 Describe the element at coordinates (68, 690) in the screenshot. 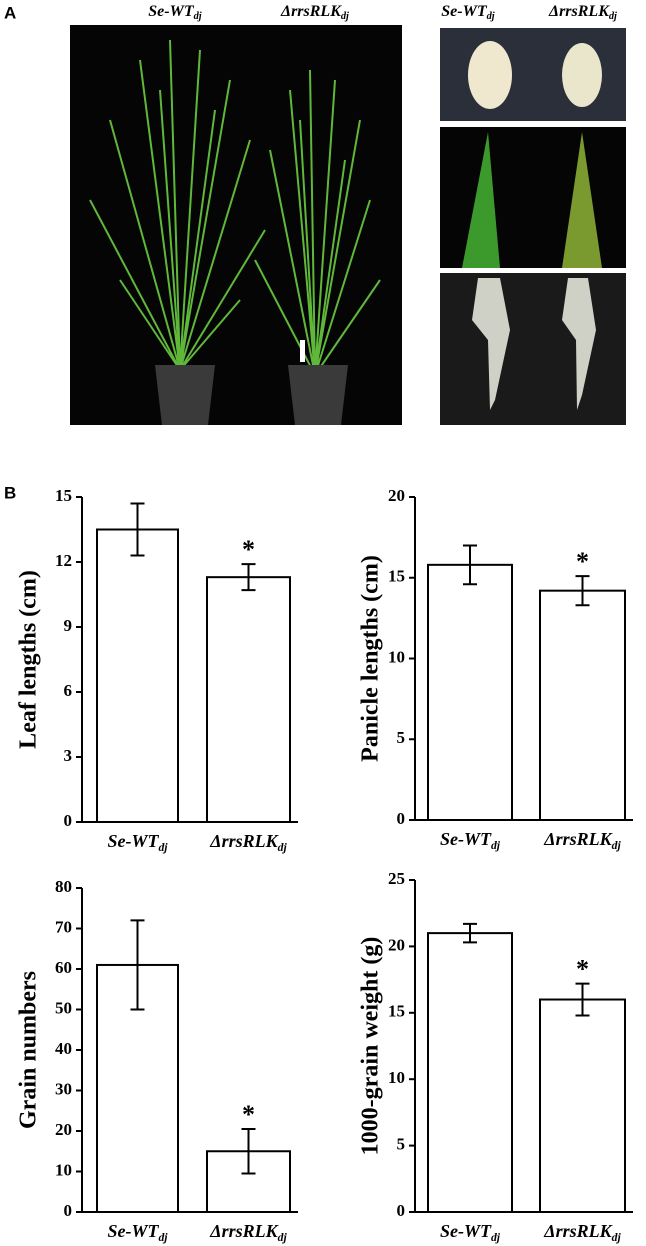

I see `y-tick-label: 6` at that location.